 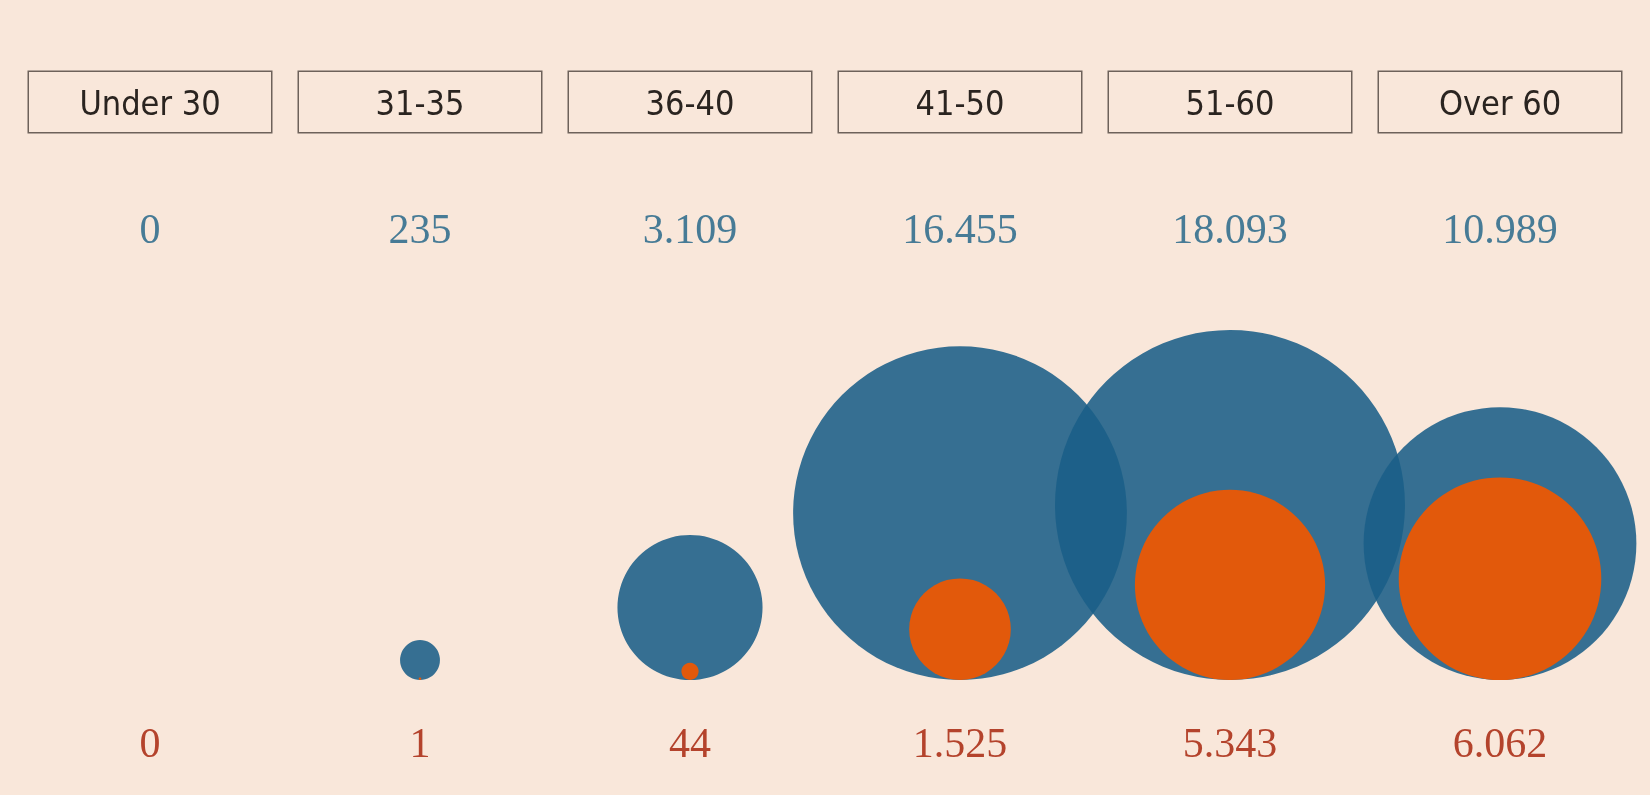 What do you see at coordinates (420, 229) in the screenshot?
I see `data-label: 235` at bounding box center [420, 229].